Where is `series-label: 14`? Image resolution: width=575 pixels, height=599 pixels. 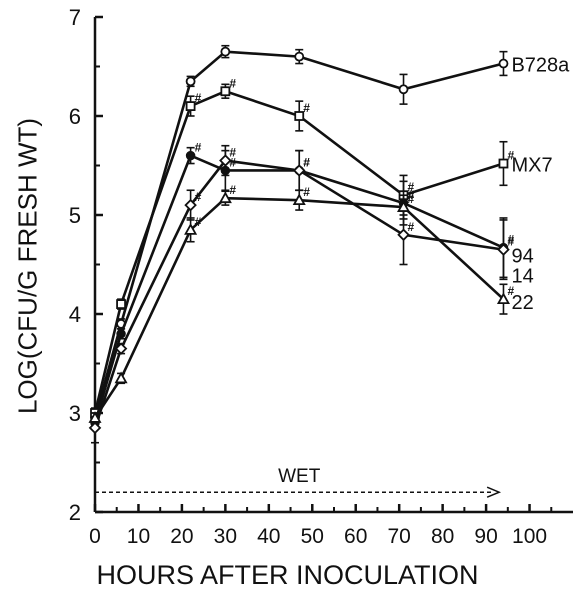 series-label: 14 is located at coordinates (522, 277).